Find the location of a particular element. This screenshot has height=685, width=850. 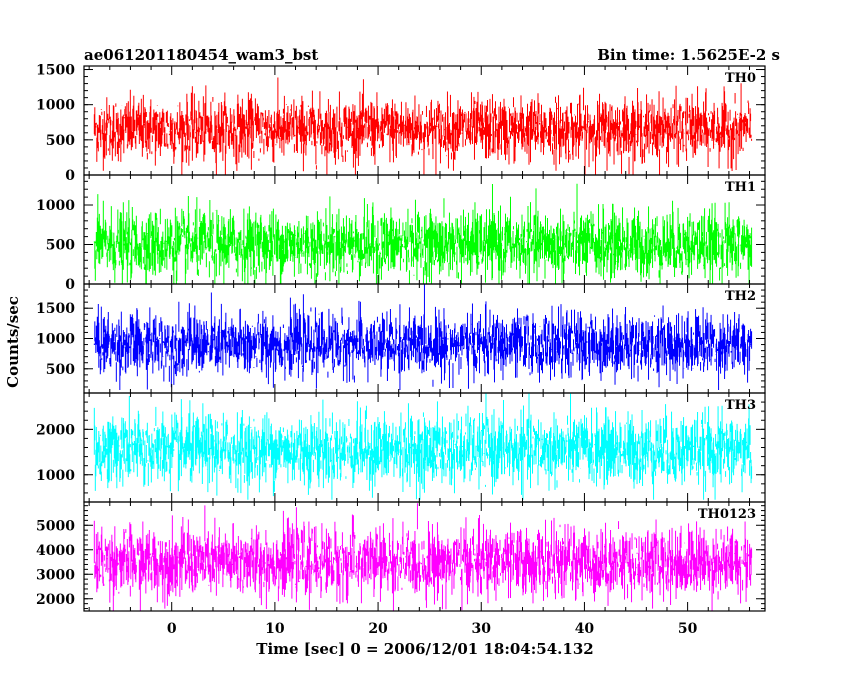

y-tick-label-th1: 500 is located at coordinates (60, 246).